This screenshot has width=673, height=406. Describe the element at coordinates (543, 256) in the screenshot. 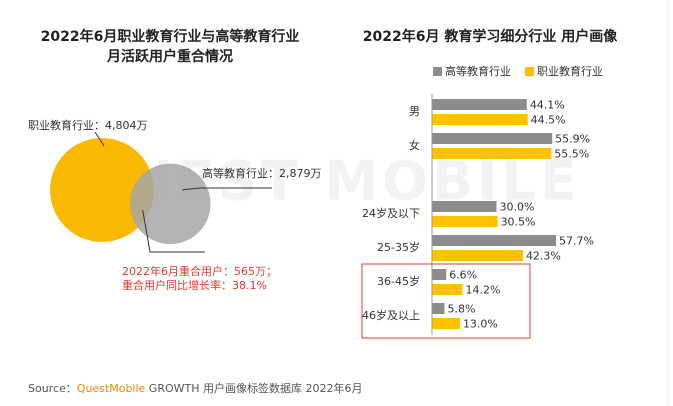

I see `value-label: 42.3%` at that location.